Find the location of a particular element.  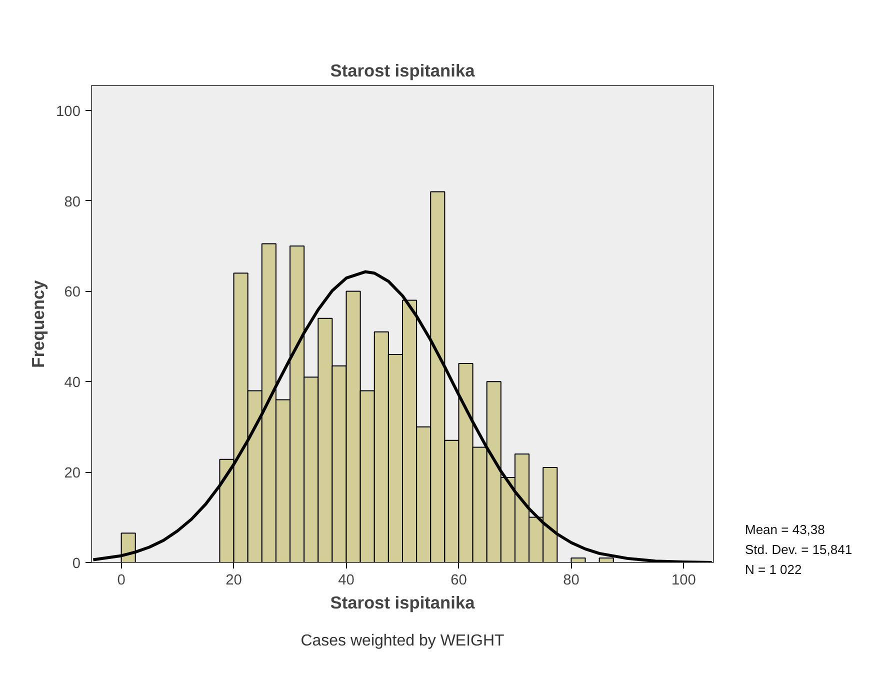

y-tick-label: 100 is located at coordinates (68, 112).